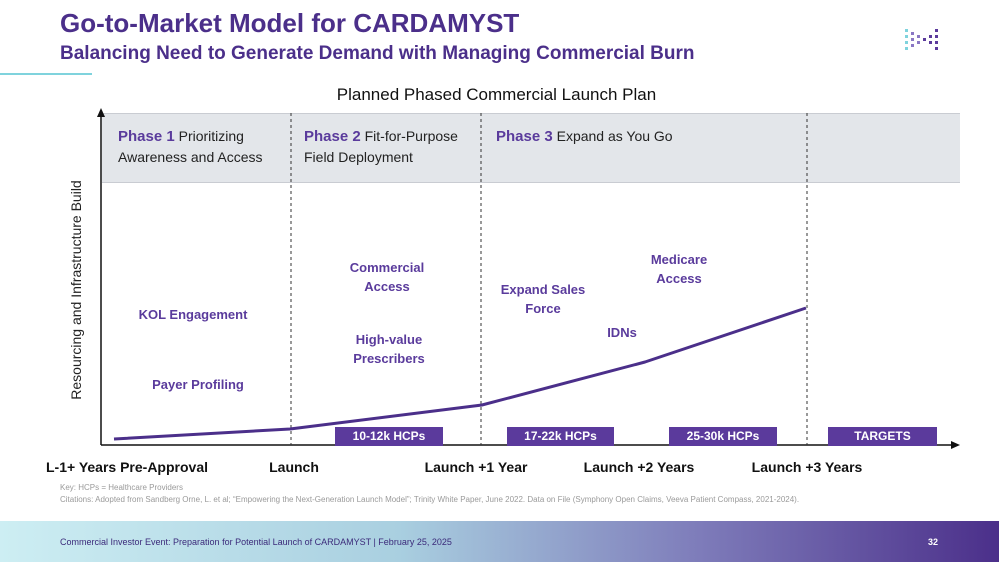  I want to click on x-label-launch-3-years: Launch +3 Years, so click(807, 467).